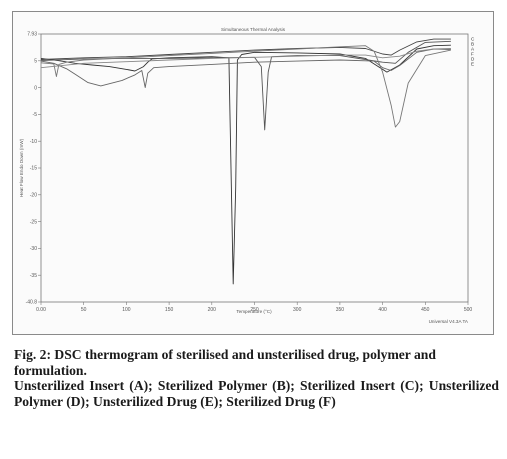 Image resolution: width=507 pixels, height=459 pixels. Describe the element at coordinates (473, 59) in the screenshot. I see `legend-label-d: D` at that location.